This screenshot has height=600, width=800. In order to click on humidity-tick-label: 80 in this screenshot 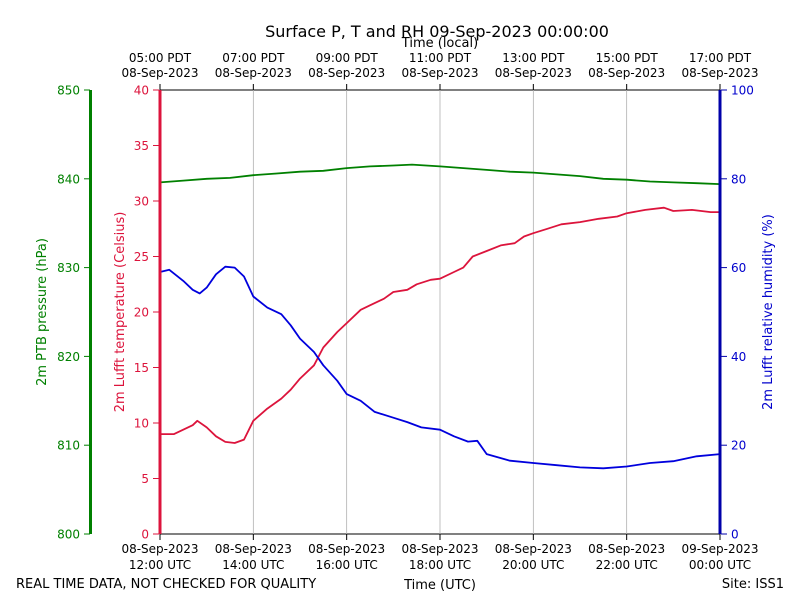, I will do `click(738, 179)`.